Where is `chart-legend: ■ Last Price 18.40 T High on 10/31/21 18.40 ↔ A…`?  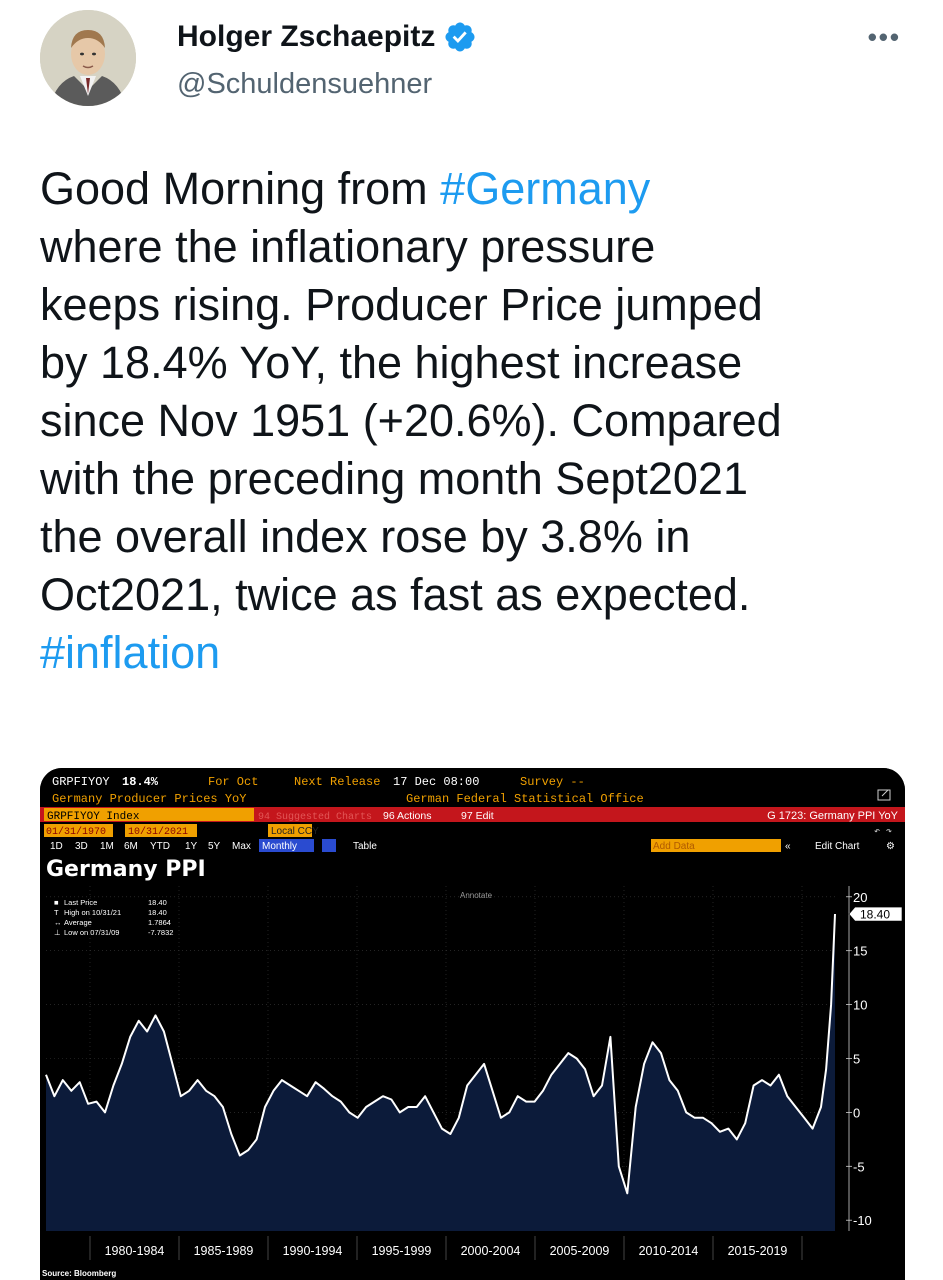
chart-legend: ■ Last Price 18.40 T High on 10/31/21 18.40 ↔ A… is located at coordinates (113, 917).